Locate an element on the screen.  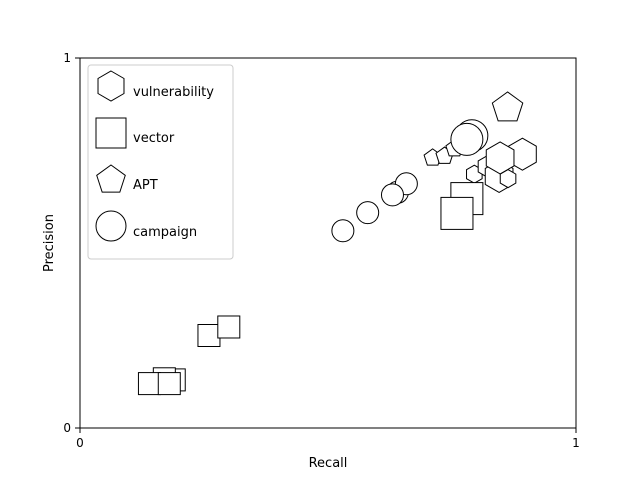
legend-markers is located at coordinates (111, 156).